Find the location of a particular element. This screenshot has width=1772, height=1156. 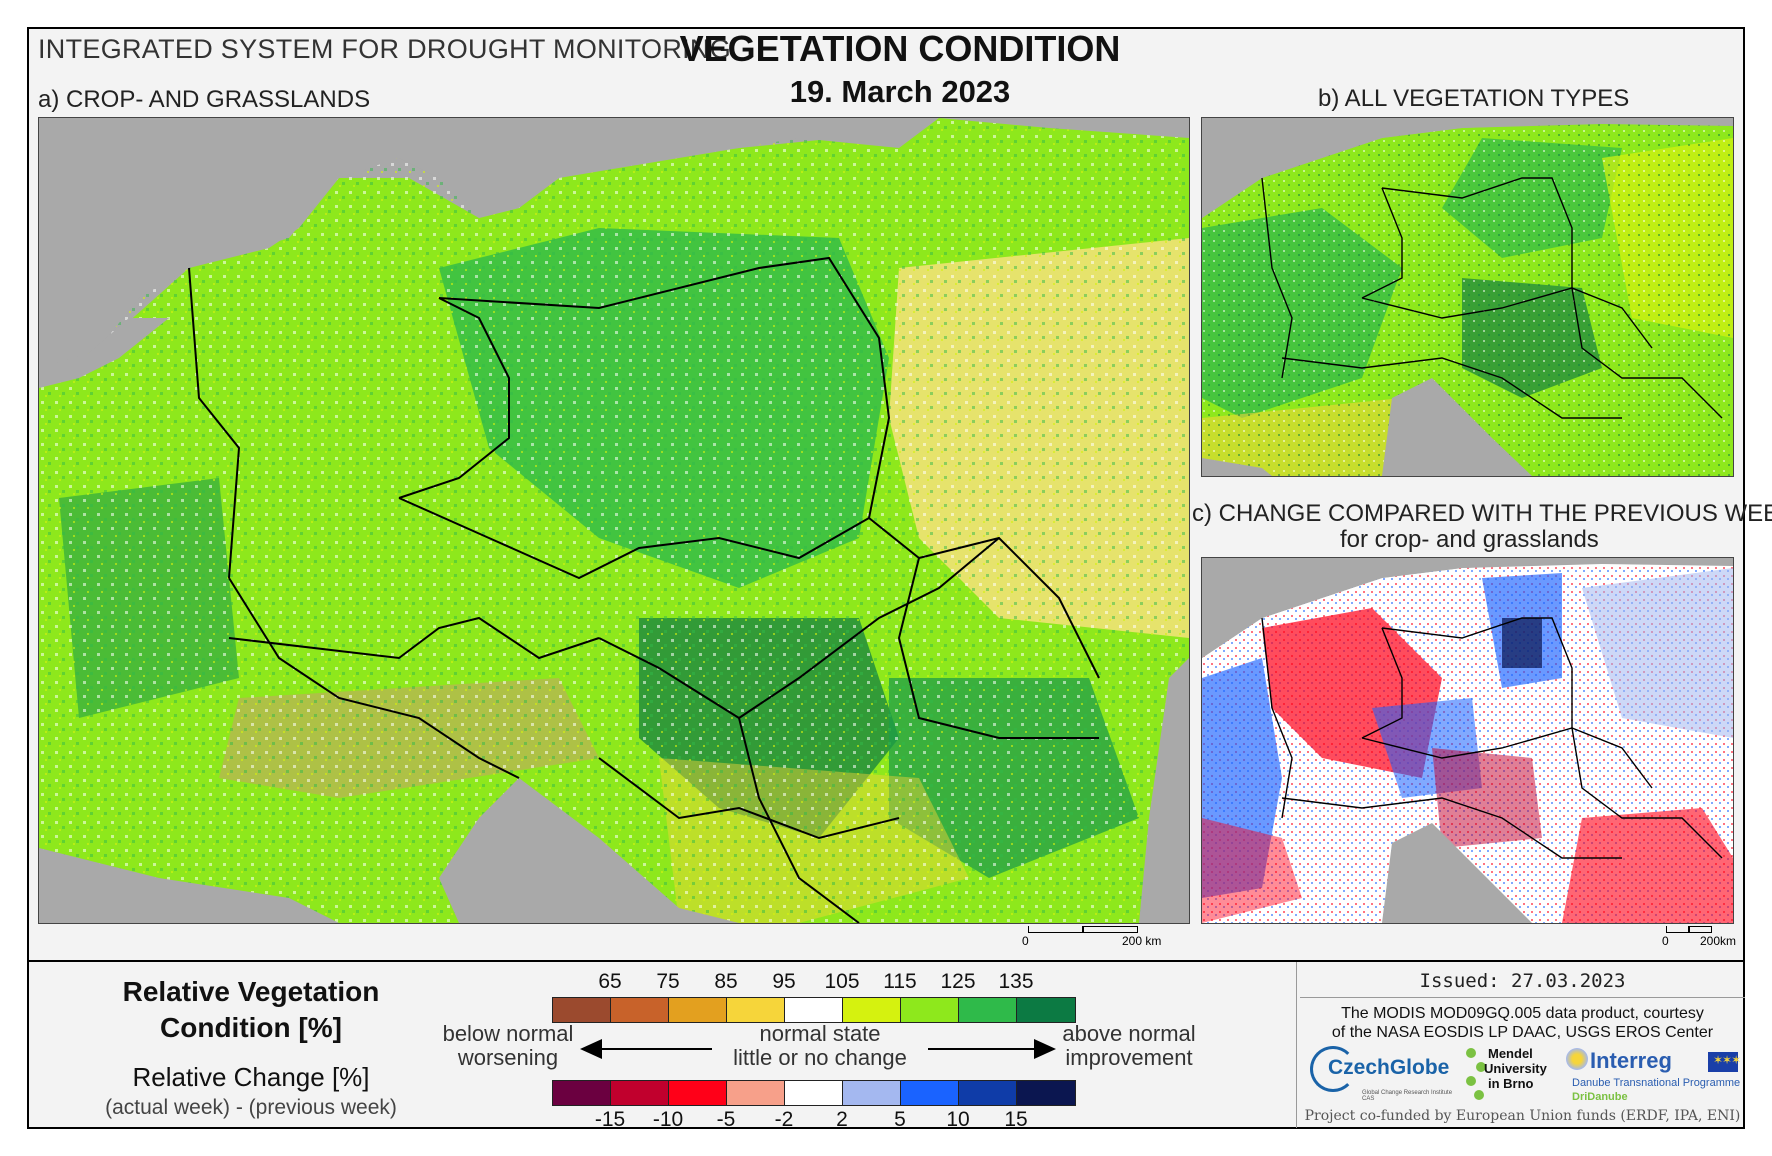

map-b-svg is located at coordinates (1467, 297).